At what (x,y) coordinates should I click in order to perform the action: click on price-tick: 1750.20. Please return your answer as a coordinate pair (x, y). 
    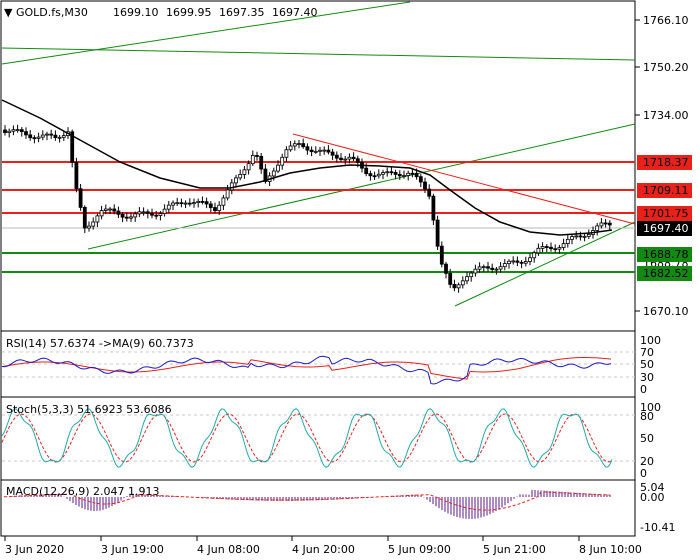
    Looking at the image, I should click on (666, 67).